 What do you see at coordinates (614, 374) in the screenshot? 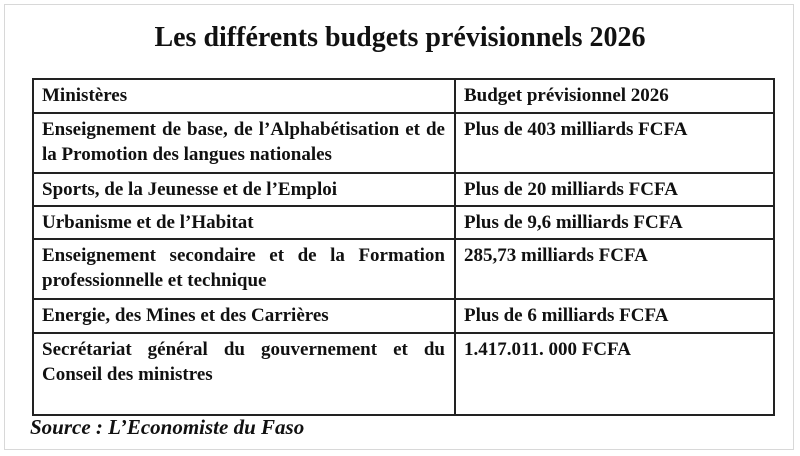
I see `budget-cell: 1.417.011. 000 FCFA` at bounding box center [614, 374].